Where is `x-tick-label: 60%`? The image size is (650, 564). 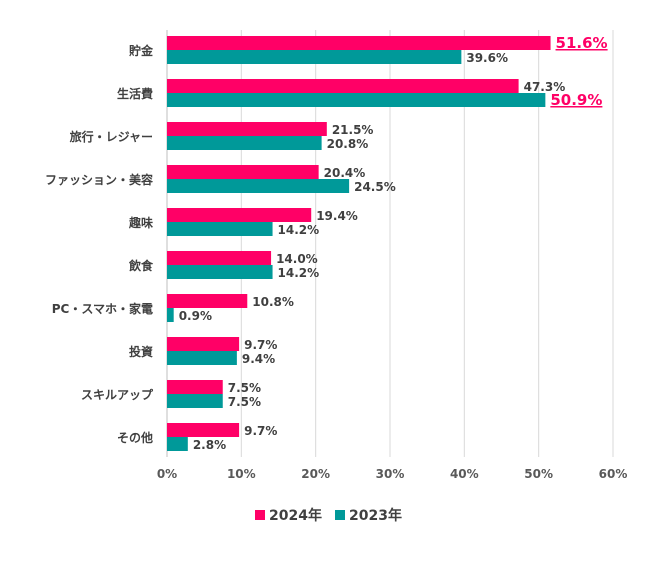 x-tick-label: 60% is located at coordinates (613, 474).